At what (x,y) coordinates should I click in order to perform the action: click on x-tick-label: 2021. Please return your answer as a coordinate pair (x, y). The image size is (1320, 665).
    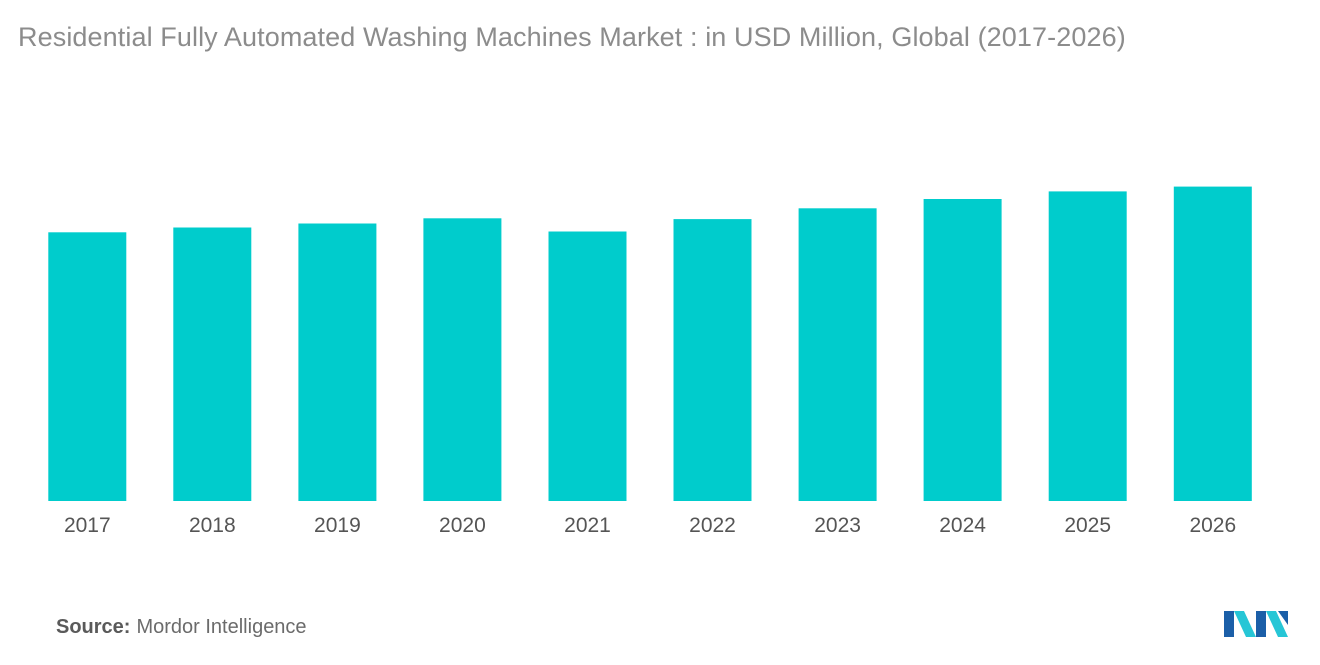
    Looking at the image, I should click on (587, 525).